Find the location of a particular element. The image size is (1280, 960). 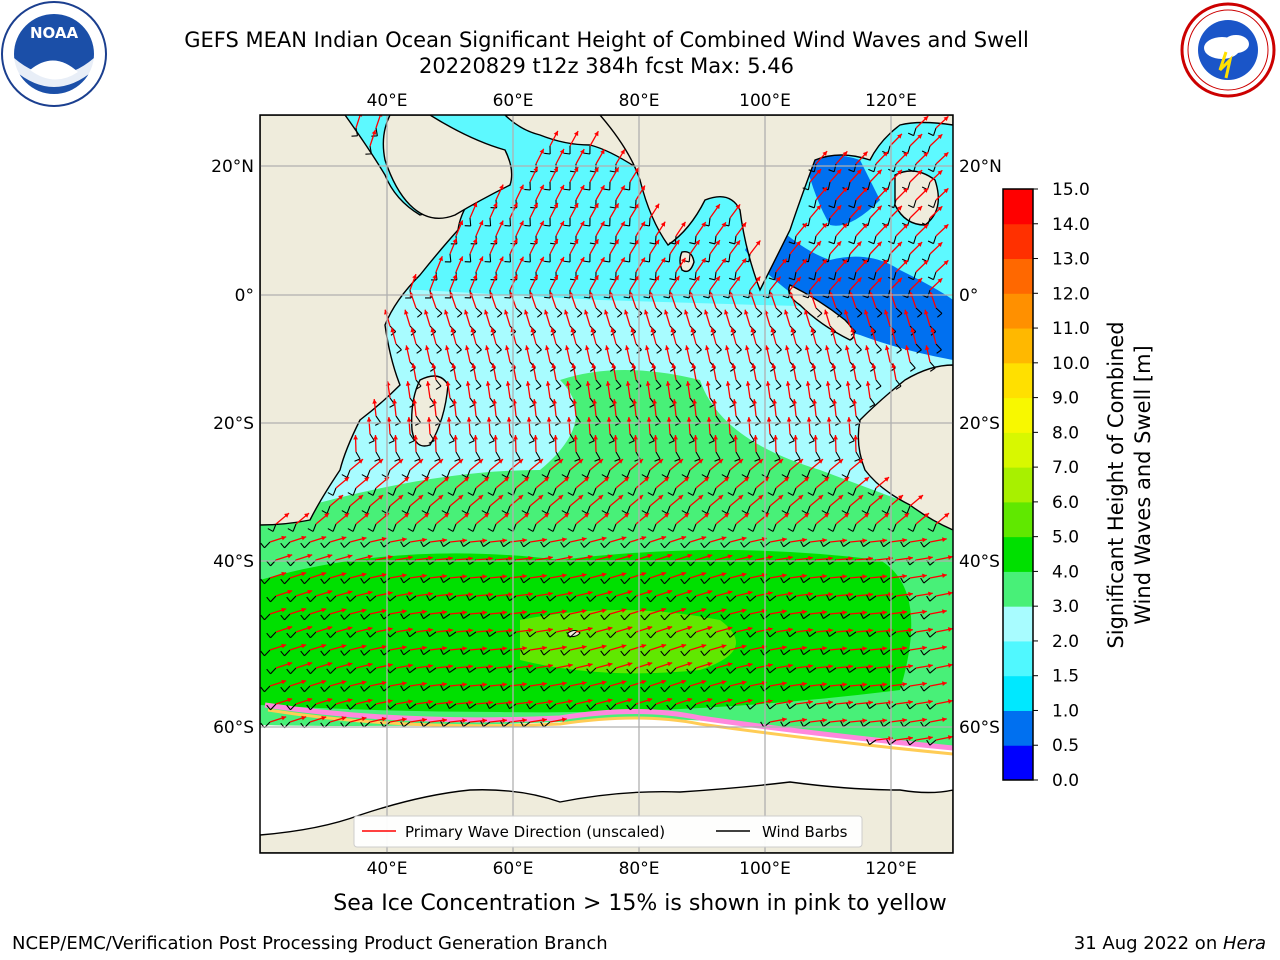

top-tick-100e: 100°E is located at coordinates (765, 101).